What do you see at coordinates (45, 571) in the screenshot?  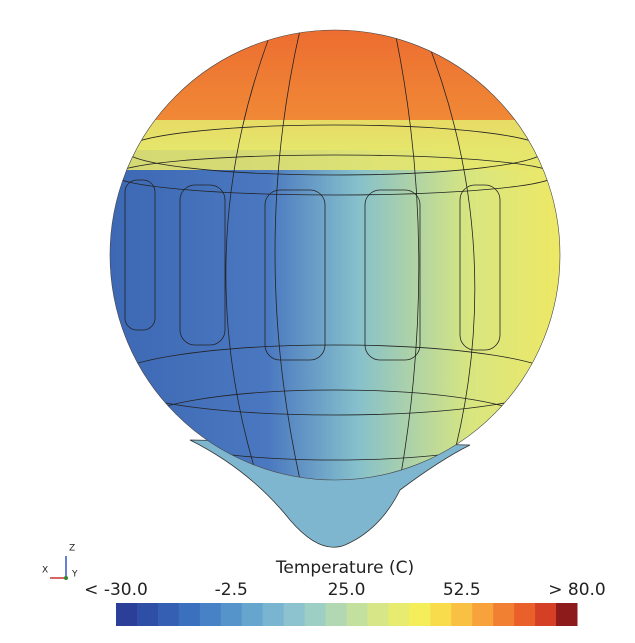 I see `triad-x: X` at bounding box center [45, 571].